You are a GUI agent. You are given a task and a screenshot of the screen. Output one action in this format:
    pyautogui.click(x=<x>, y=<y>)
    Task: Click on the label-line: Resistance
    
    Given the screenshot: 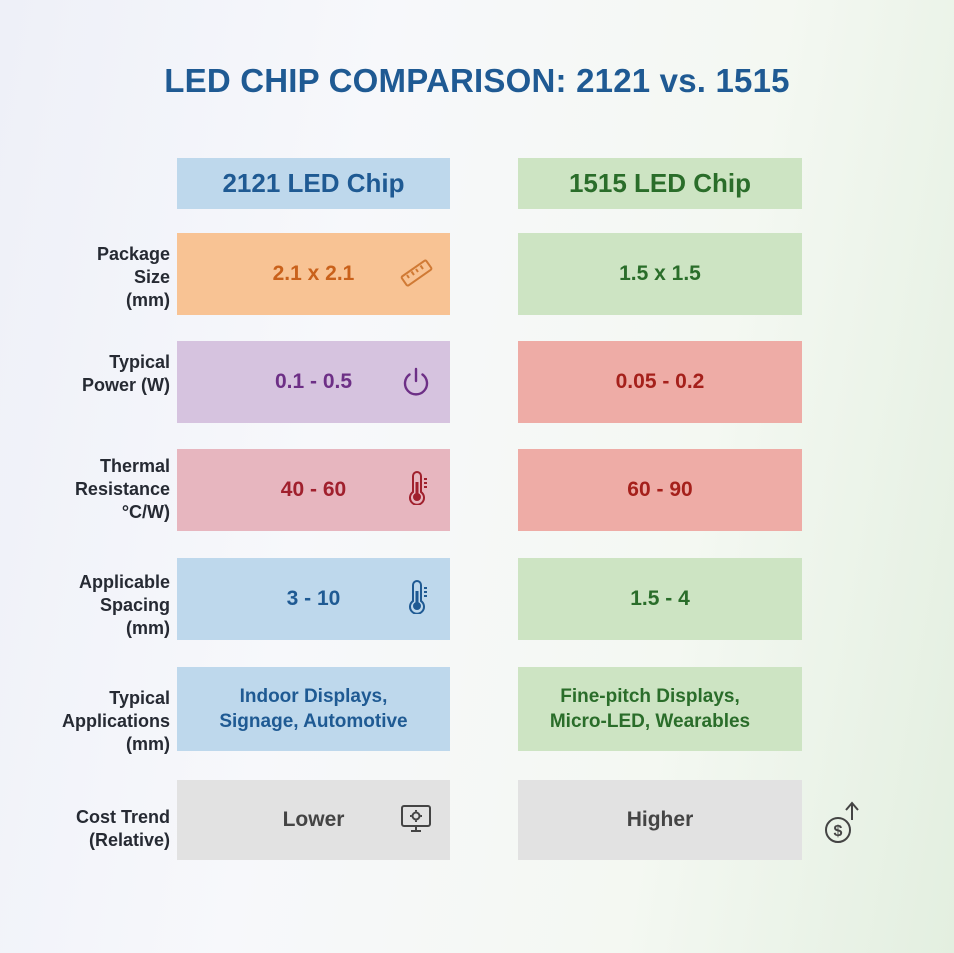 What is the action you would take?
    pyautogui.click(x=122, y=489)
    